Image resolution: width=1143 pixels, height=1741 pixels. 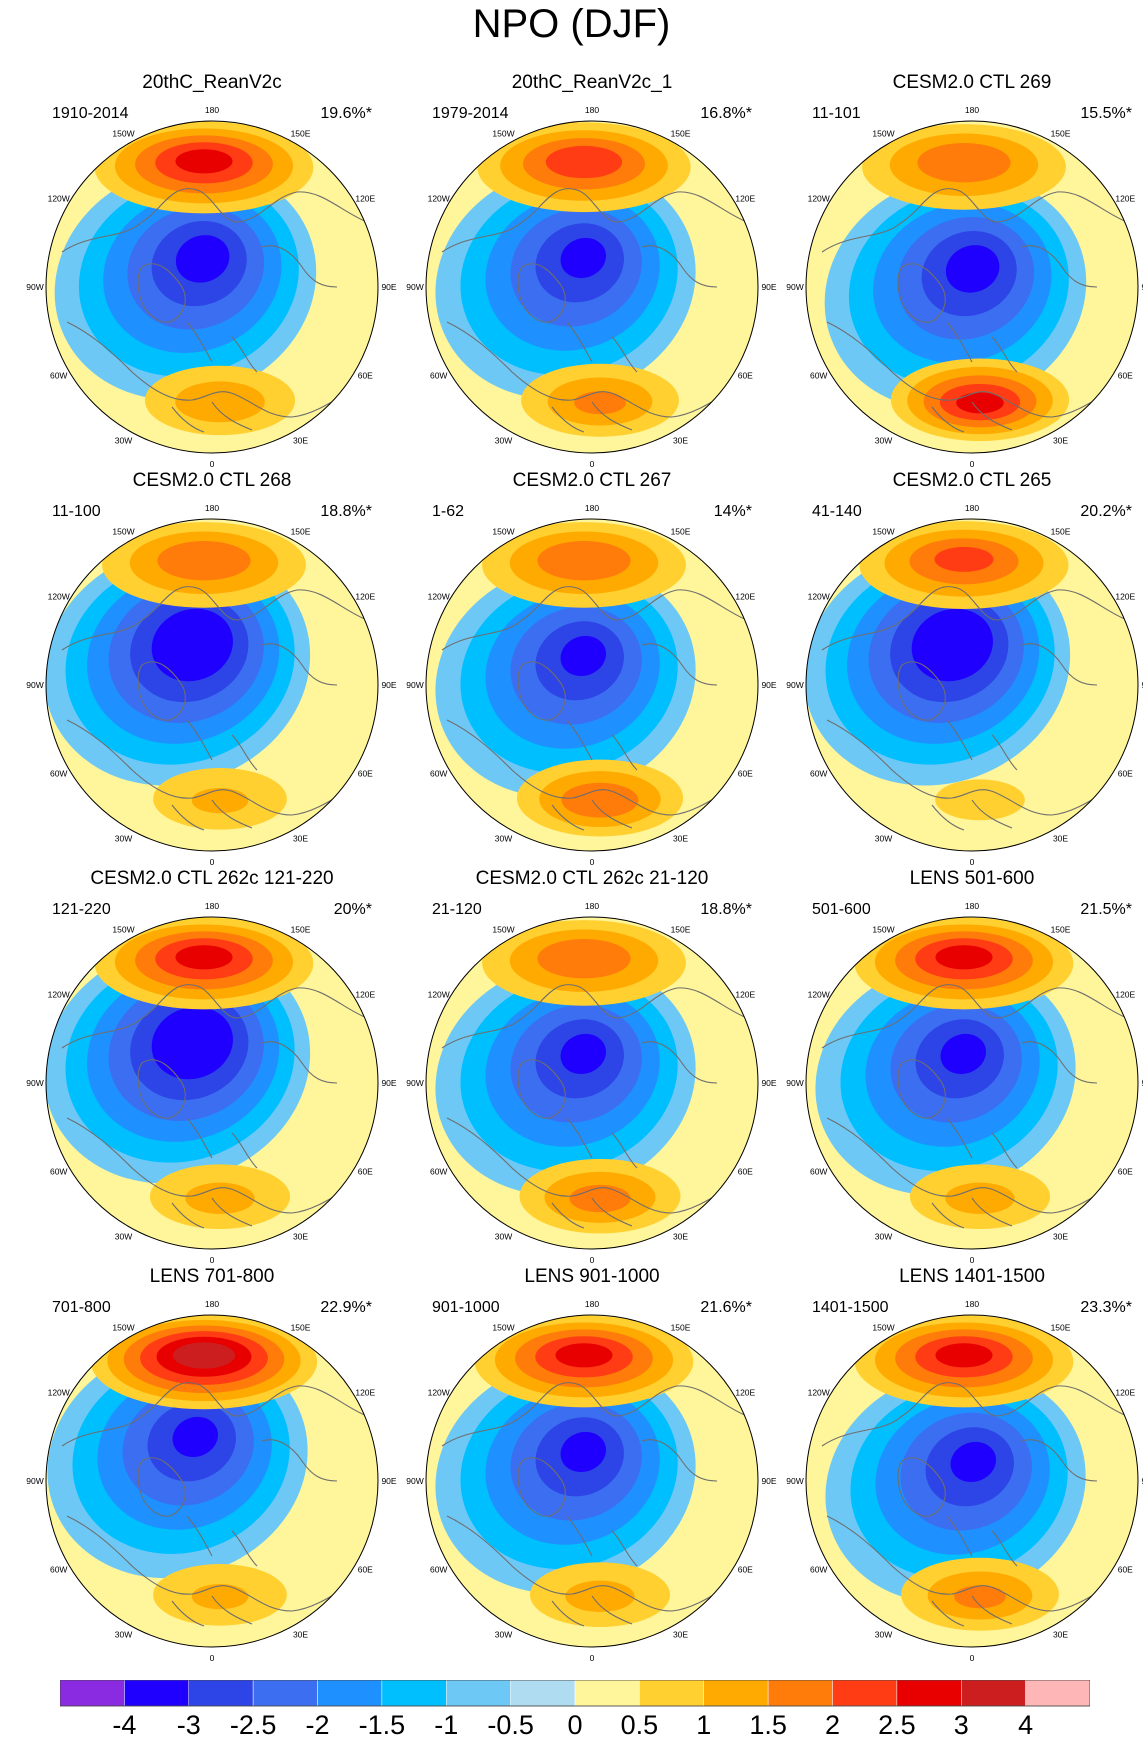 I want to click on panel-variance: 21.5%*, so click(x=1106, y=909).